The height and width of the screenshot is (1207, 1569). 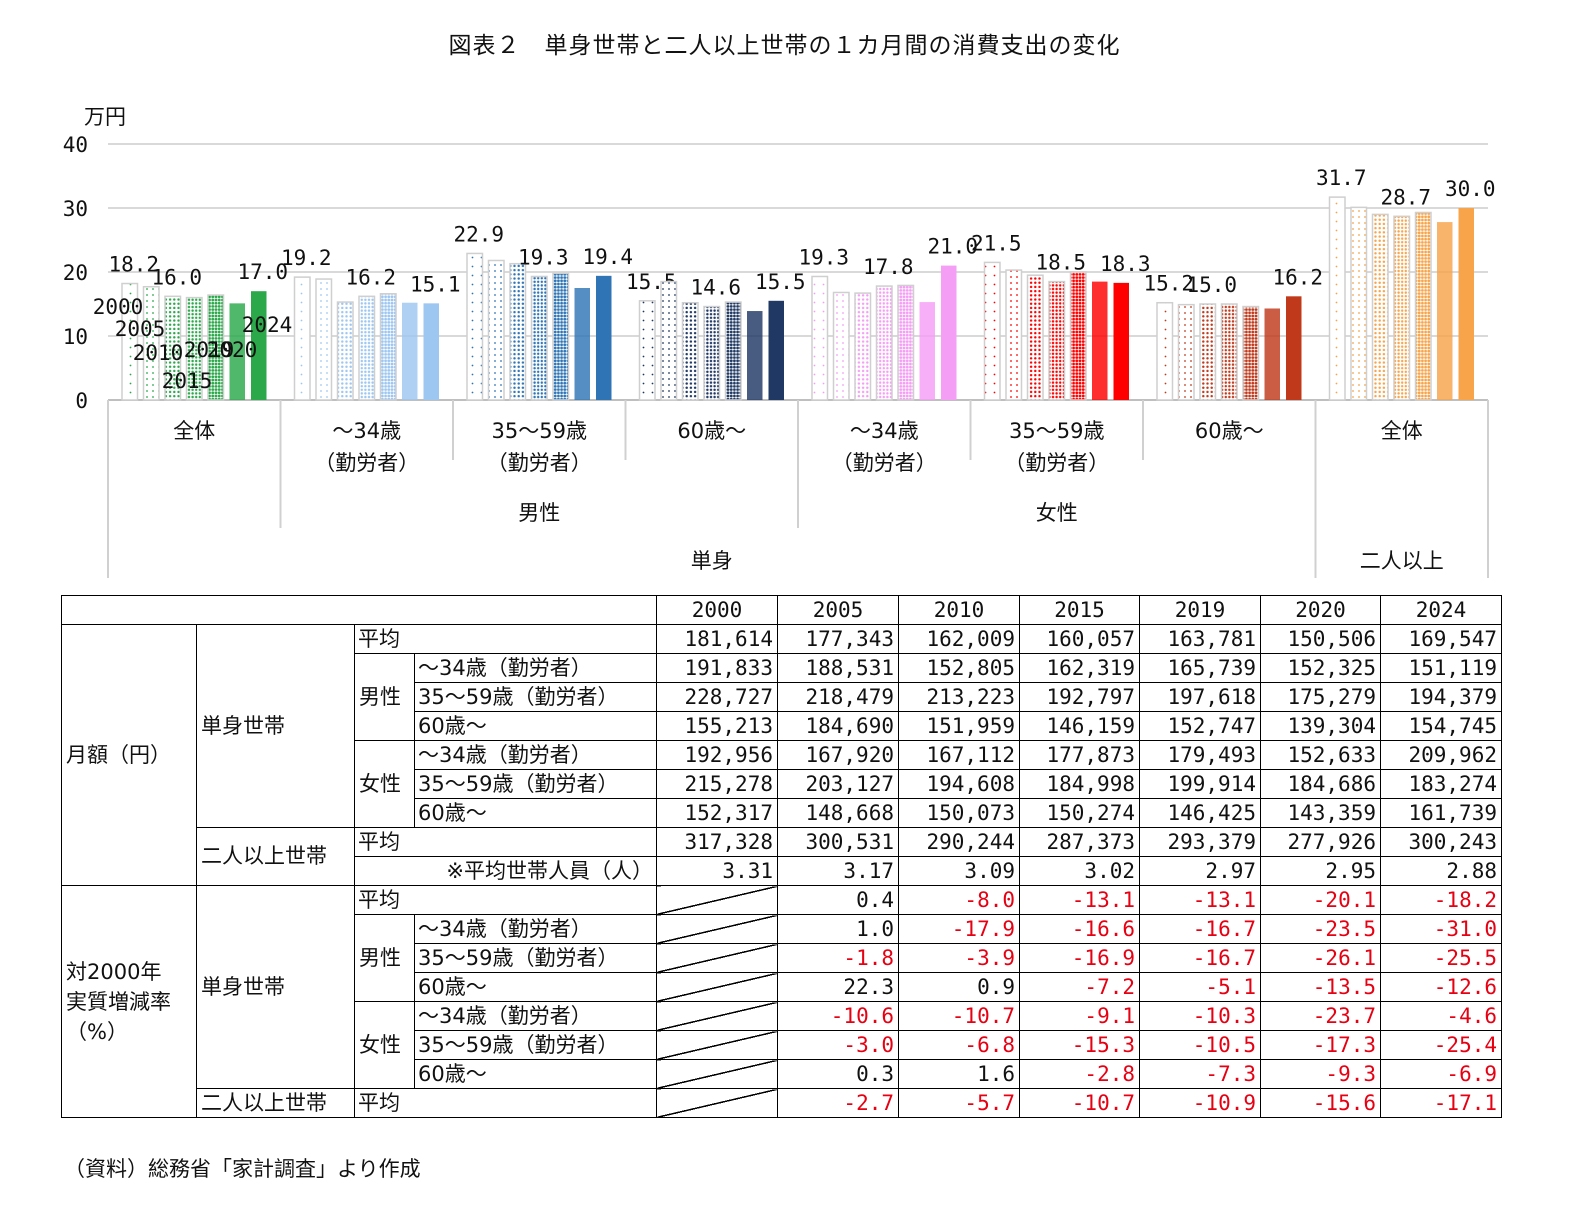 I want to click on rate-value: -3.9, so click(x=959, y=958).